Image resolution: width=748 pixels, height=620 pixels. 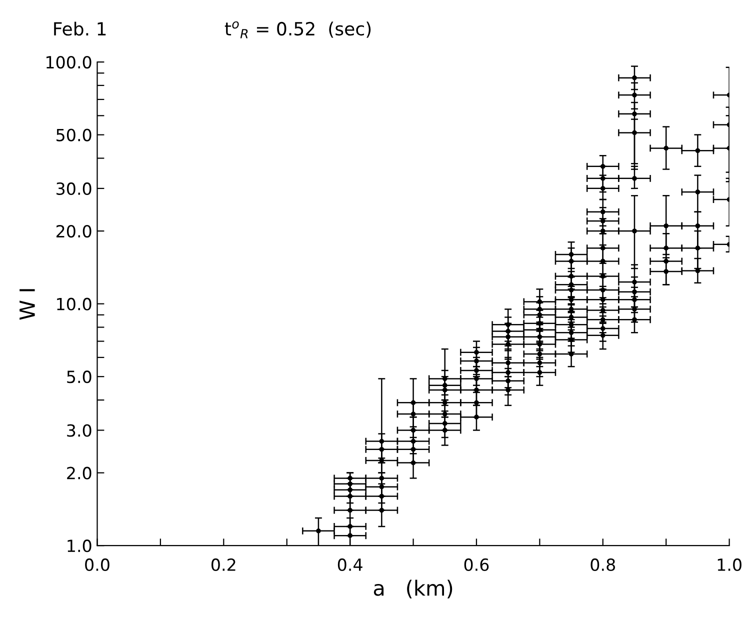 What do you see at coordinates (80, 546) in the screenshot?
I see `y-tick-label: 1.0` at bounding box center [80, 546].